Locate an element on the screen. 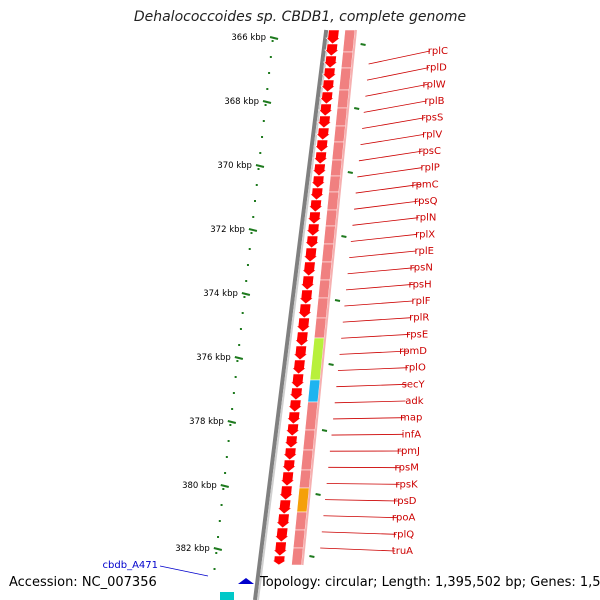 The height and width of the screenshot is (600, 600). gene-label-rpsS: rpsS is located at coordinates (432, 118).